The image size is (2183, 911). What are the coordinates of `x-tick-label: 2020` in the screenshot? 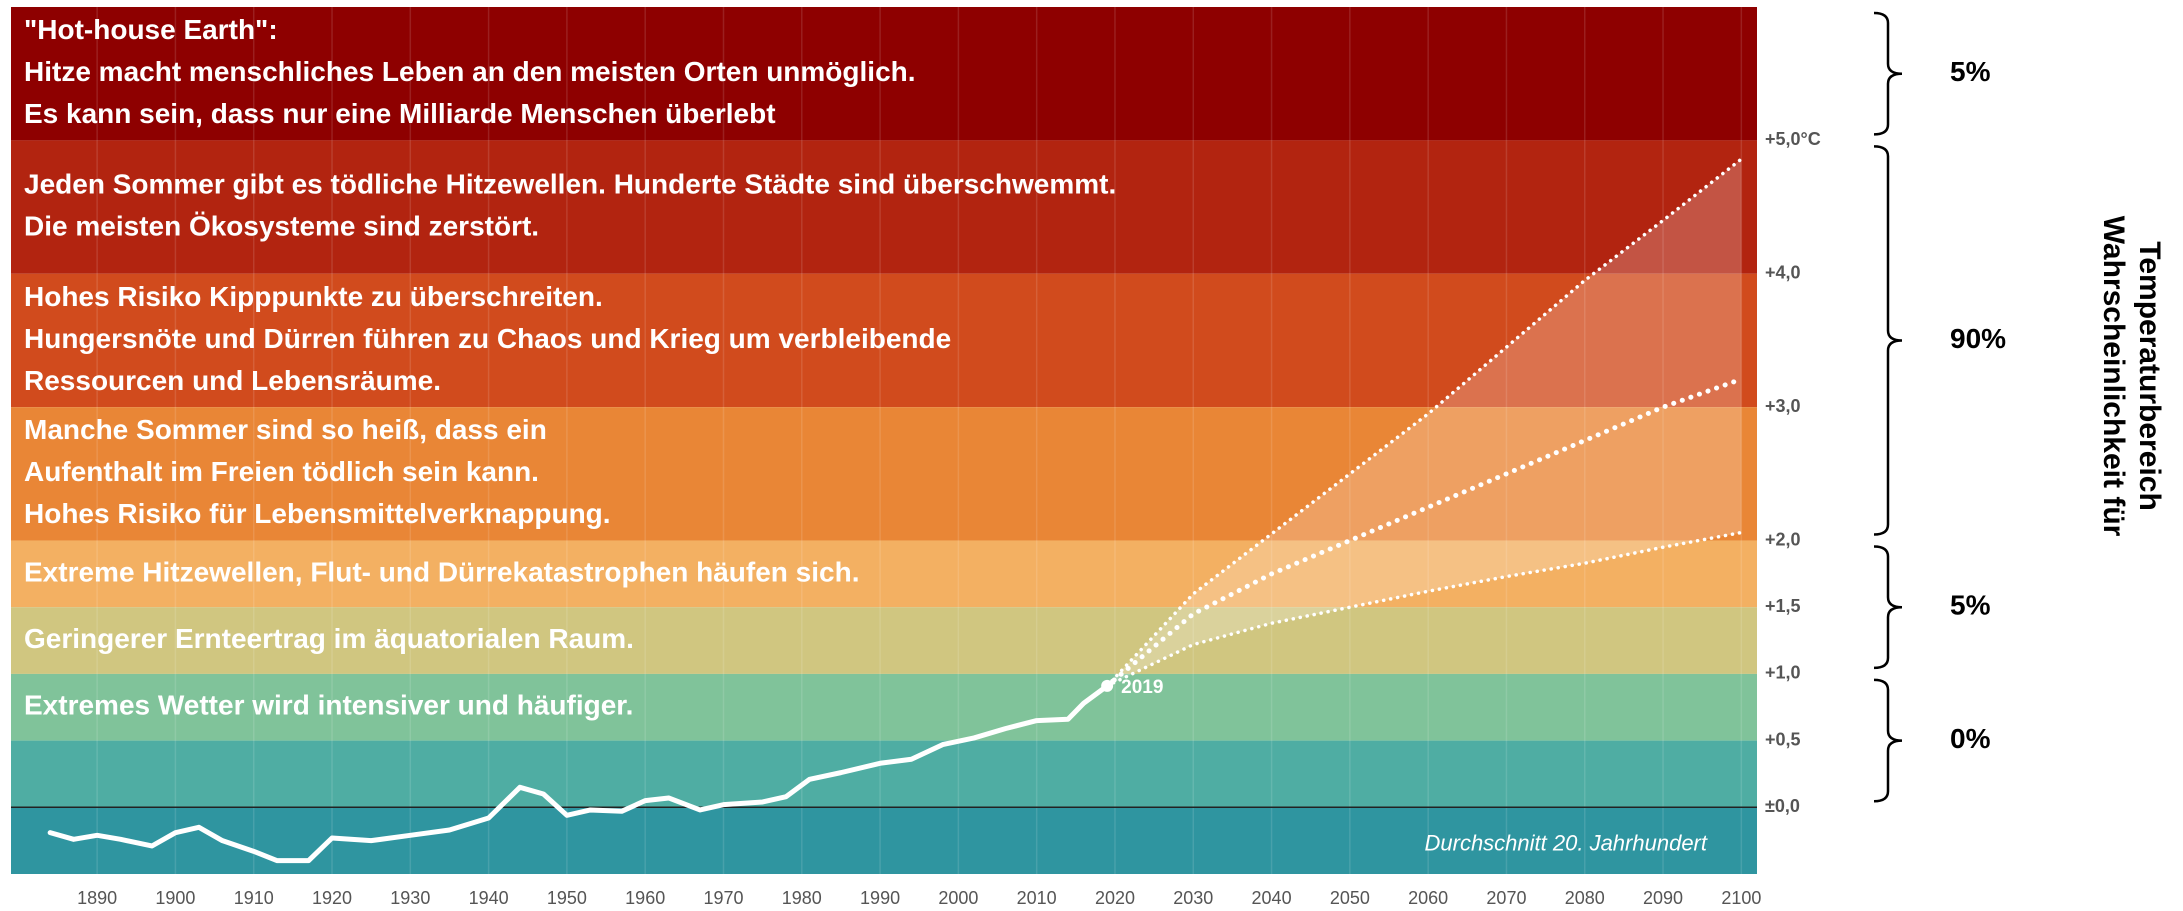 It's located at (1115, 898).